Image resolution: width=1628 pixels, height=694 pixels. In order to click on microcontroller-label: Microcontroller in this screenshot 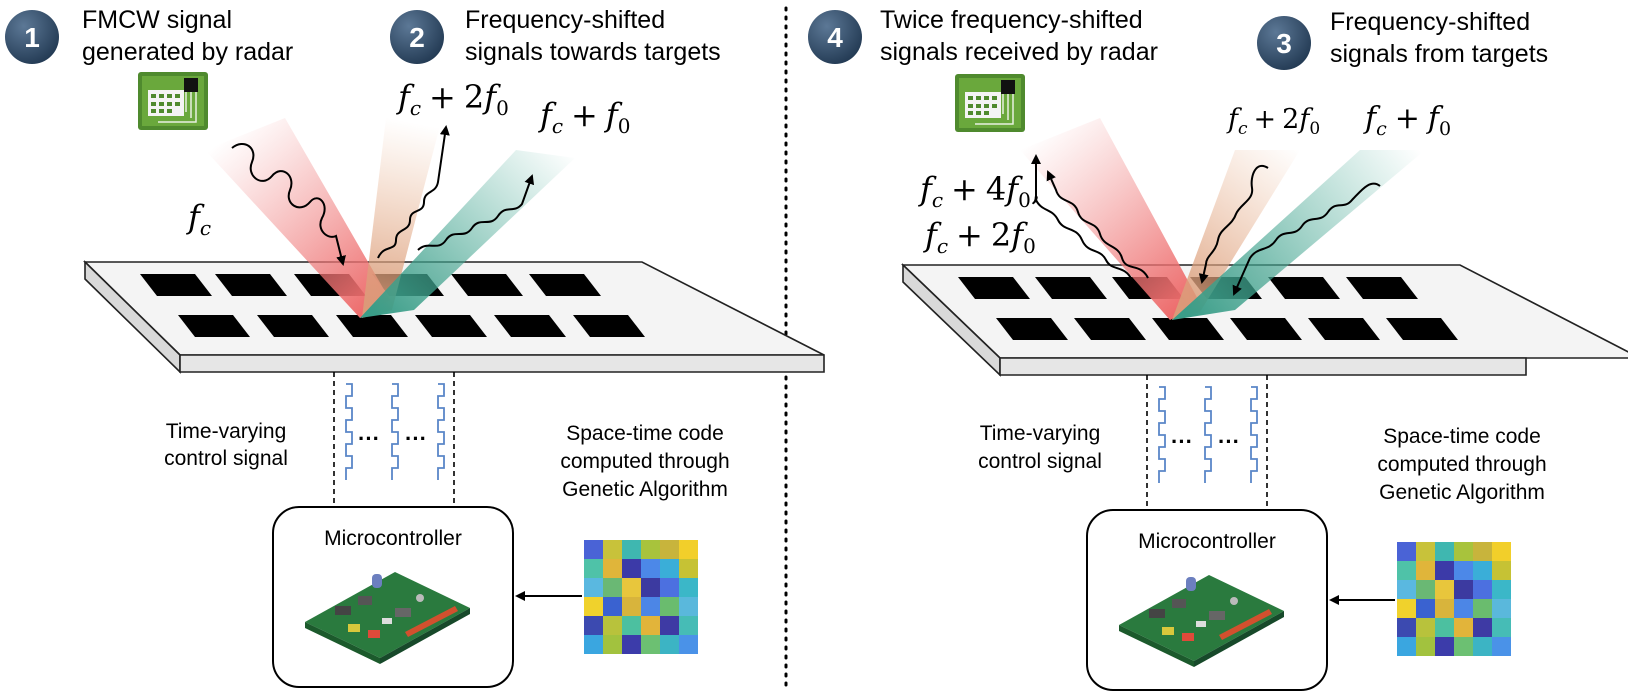, I will do `click(393, 538)`.